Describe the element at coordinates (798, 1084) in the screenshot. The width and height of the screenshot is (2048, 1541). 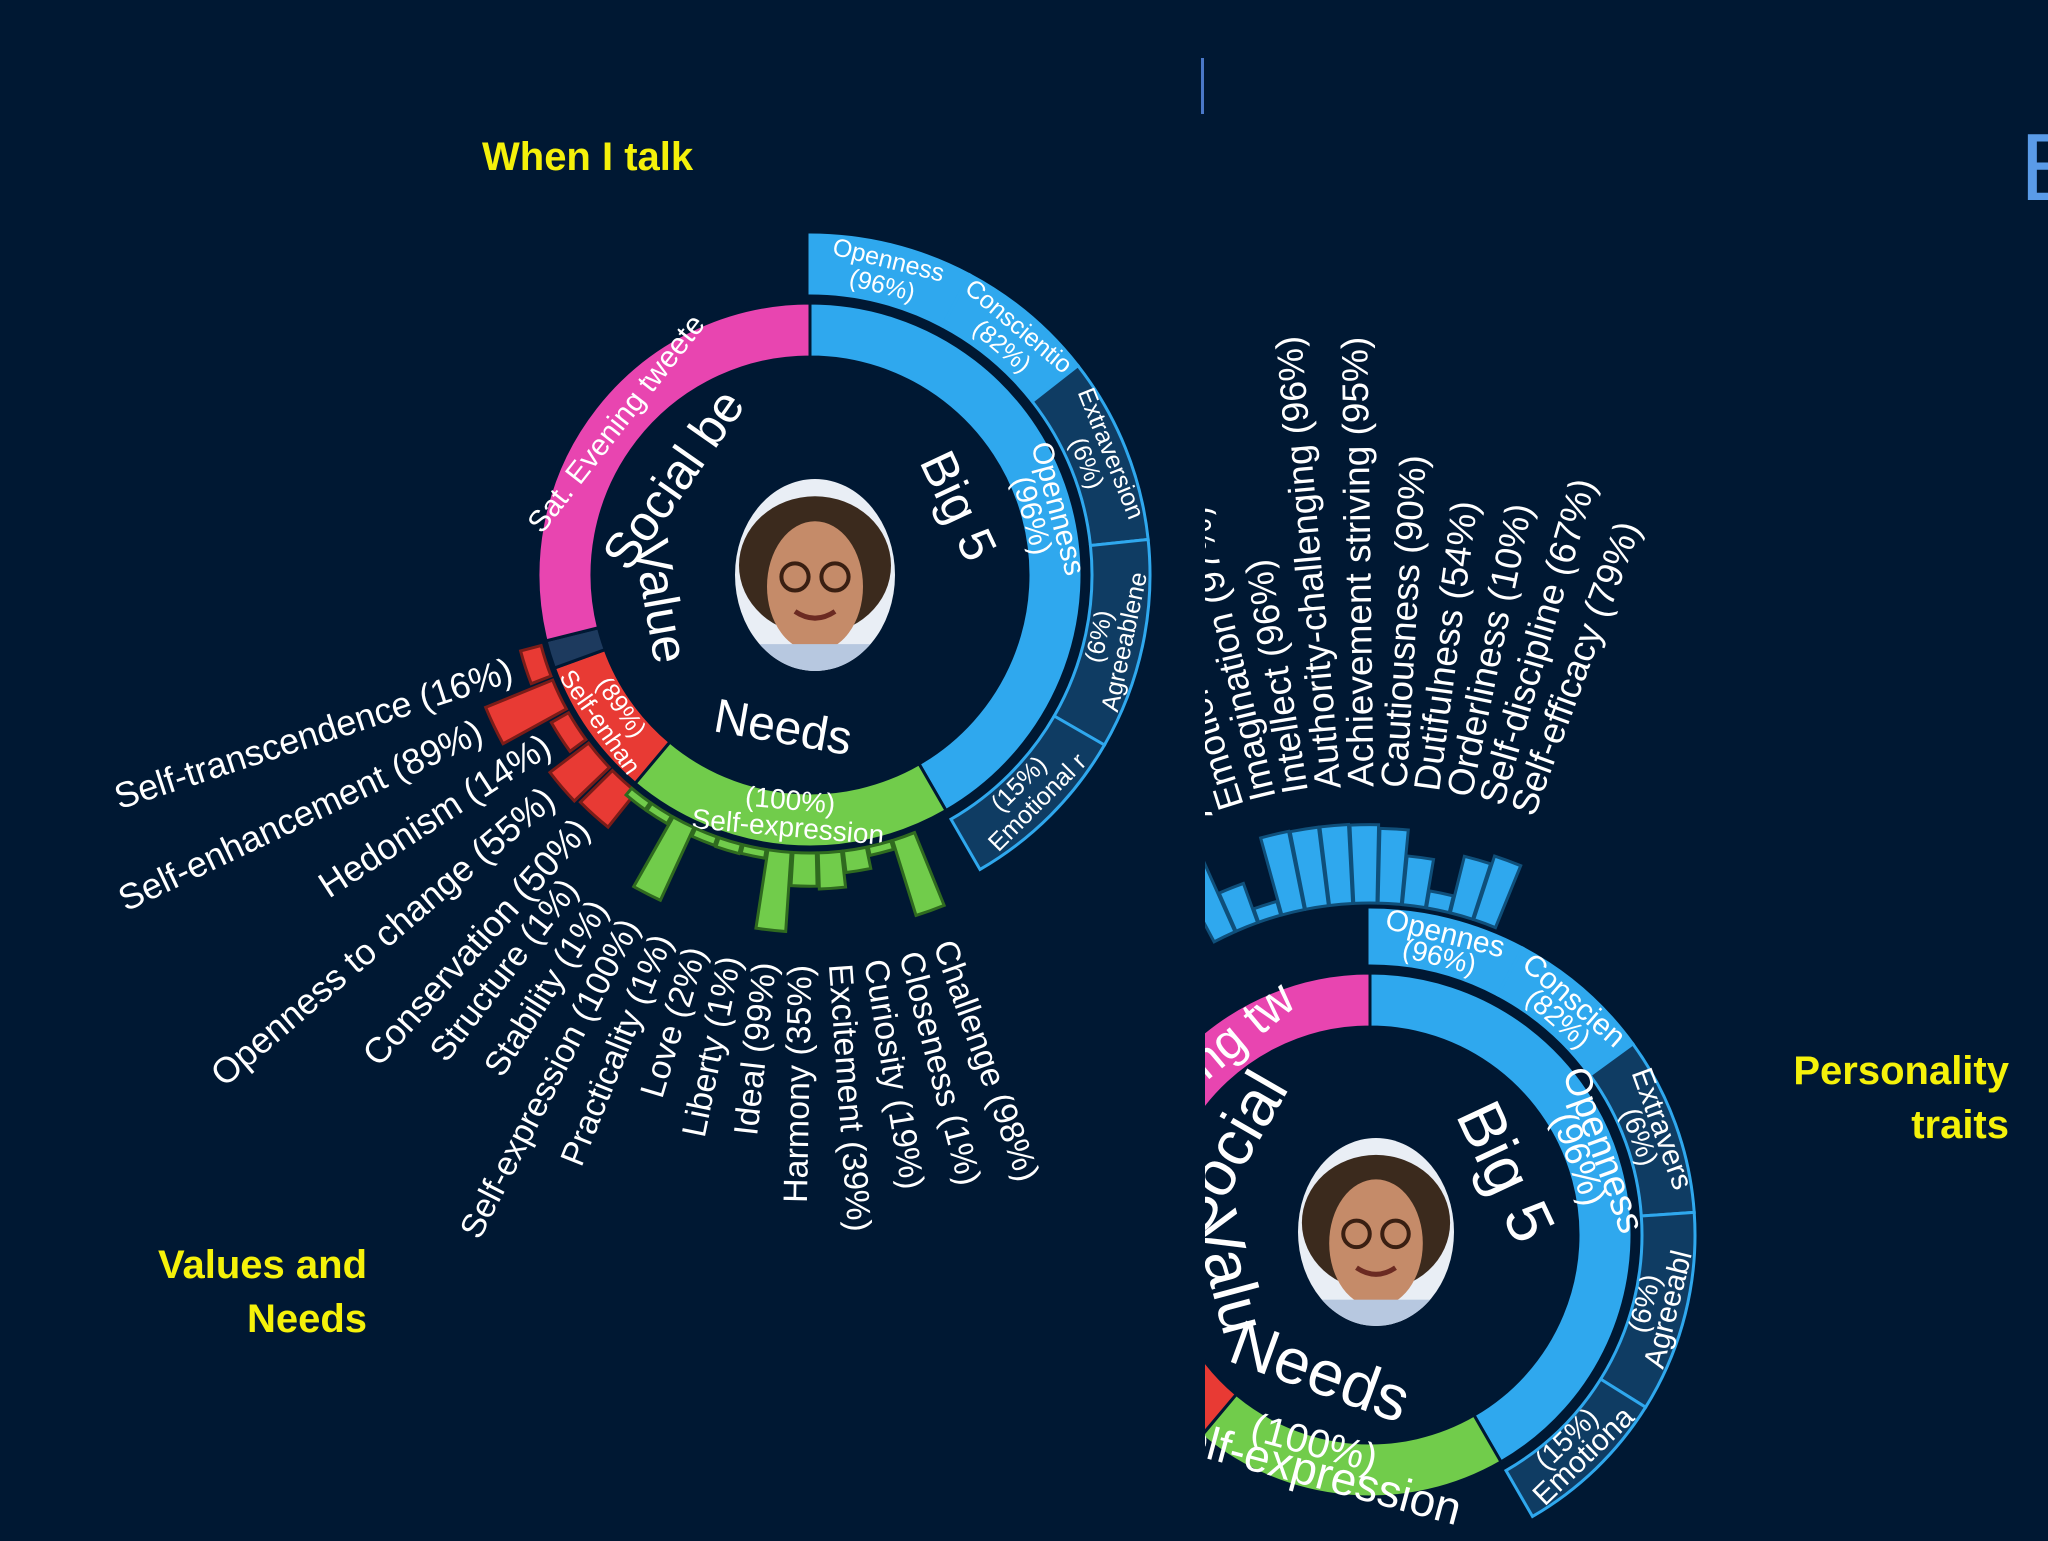
I see `needs-bar-label: Harmony (35%)` at that location.